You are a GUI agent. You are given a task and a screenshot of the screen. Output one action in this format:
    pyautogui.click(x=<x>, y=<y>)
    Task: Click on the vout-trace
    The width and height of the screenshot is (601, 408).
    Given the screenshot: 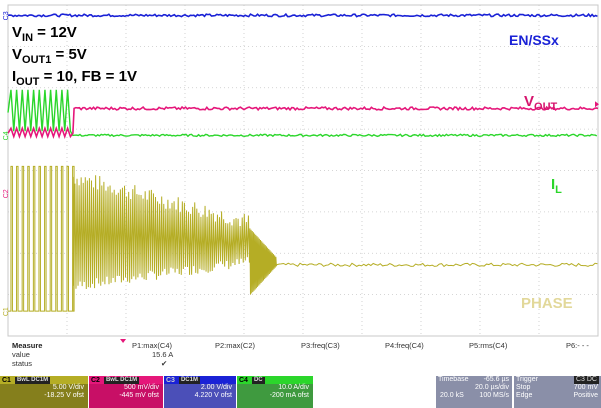 What is the action you would take?
    pyautogui.click(x=303, y=122)
    